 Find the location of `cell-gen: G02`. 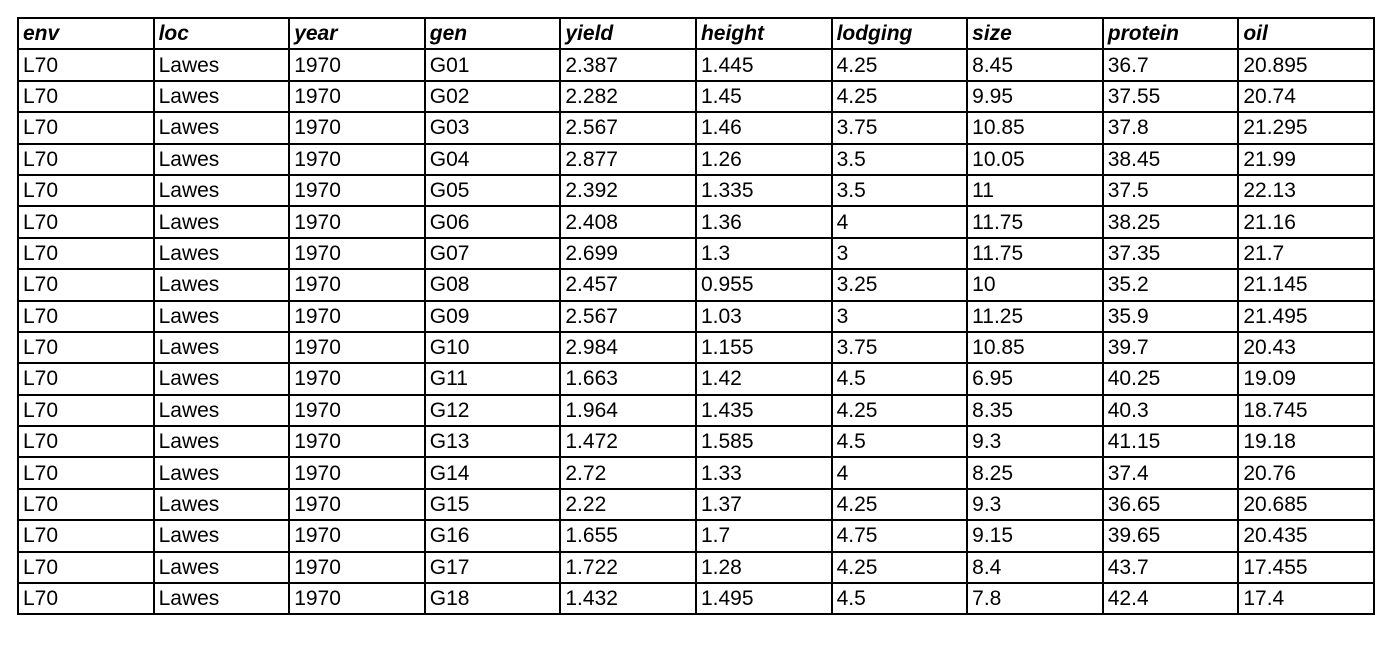

cell-gen: G02 is located at coordinates (492, 96).